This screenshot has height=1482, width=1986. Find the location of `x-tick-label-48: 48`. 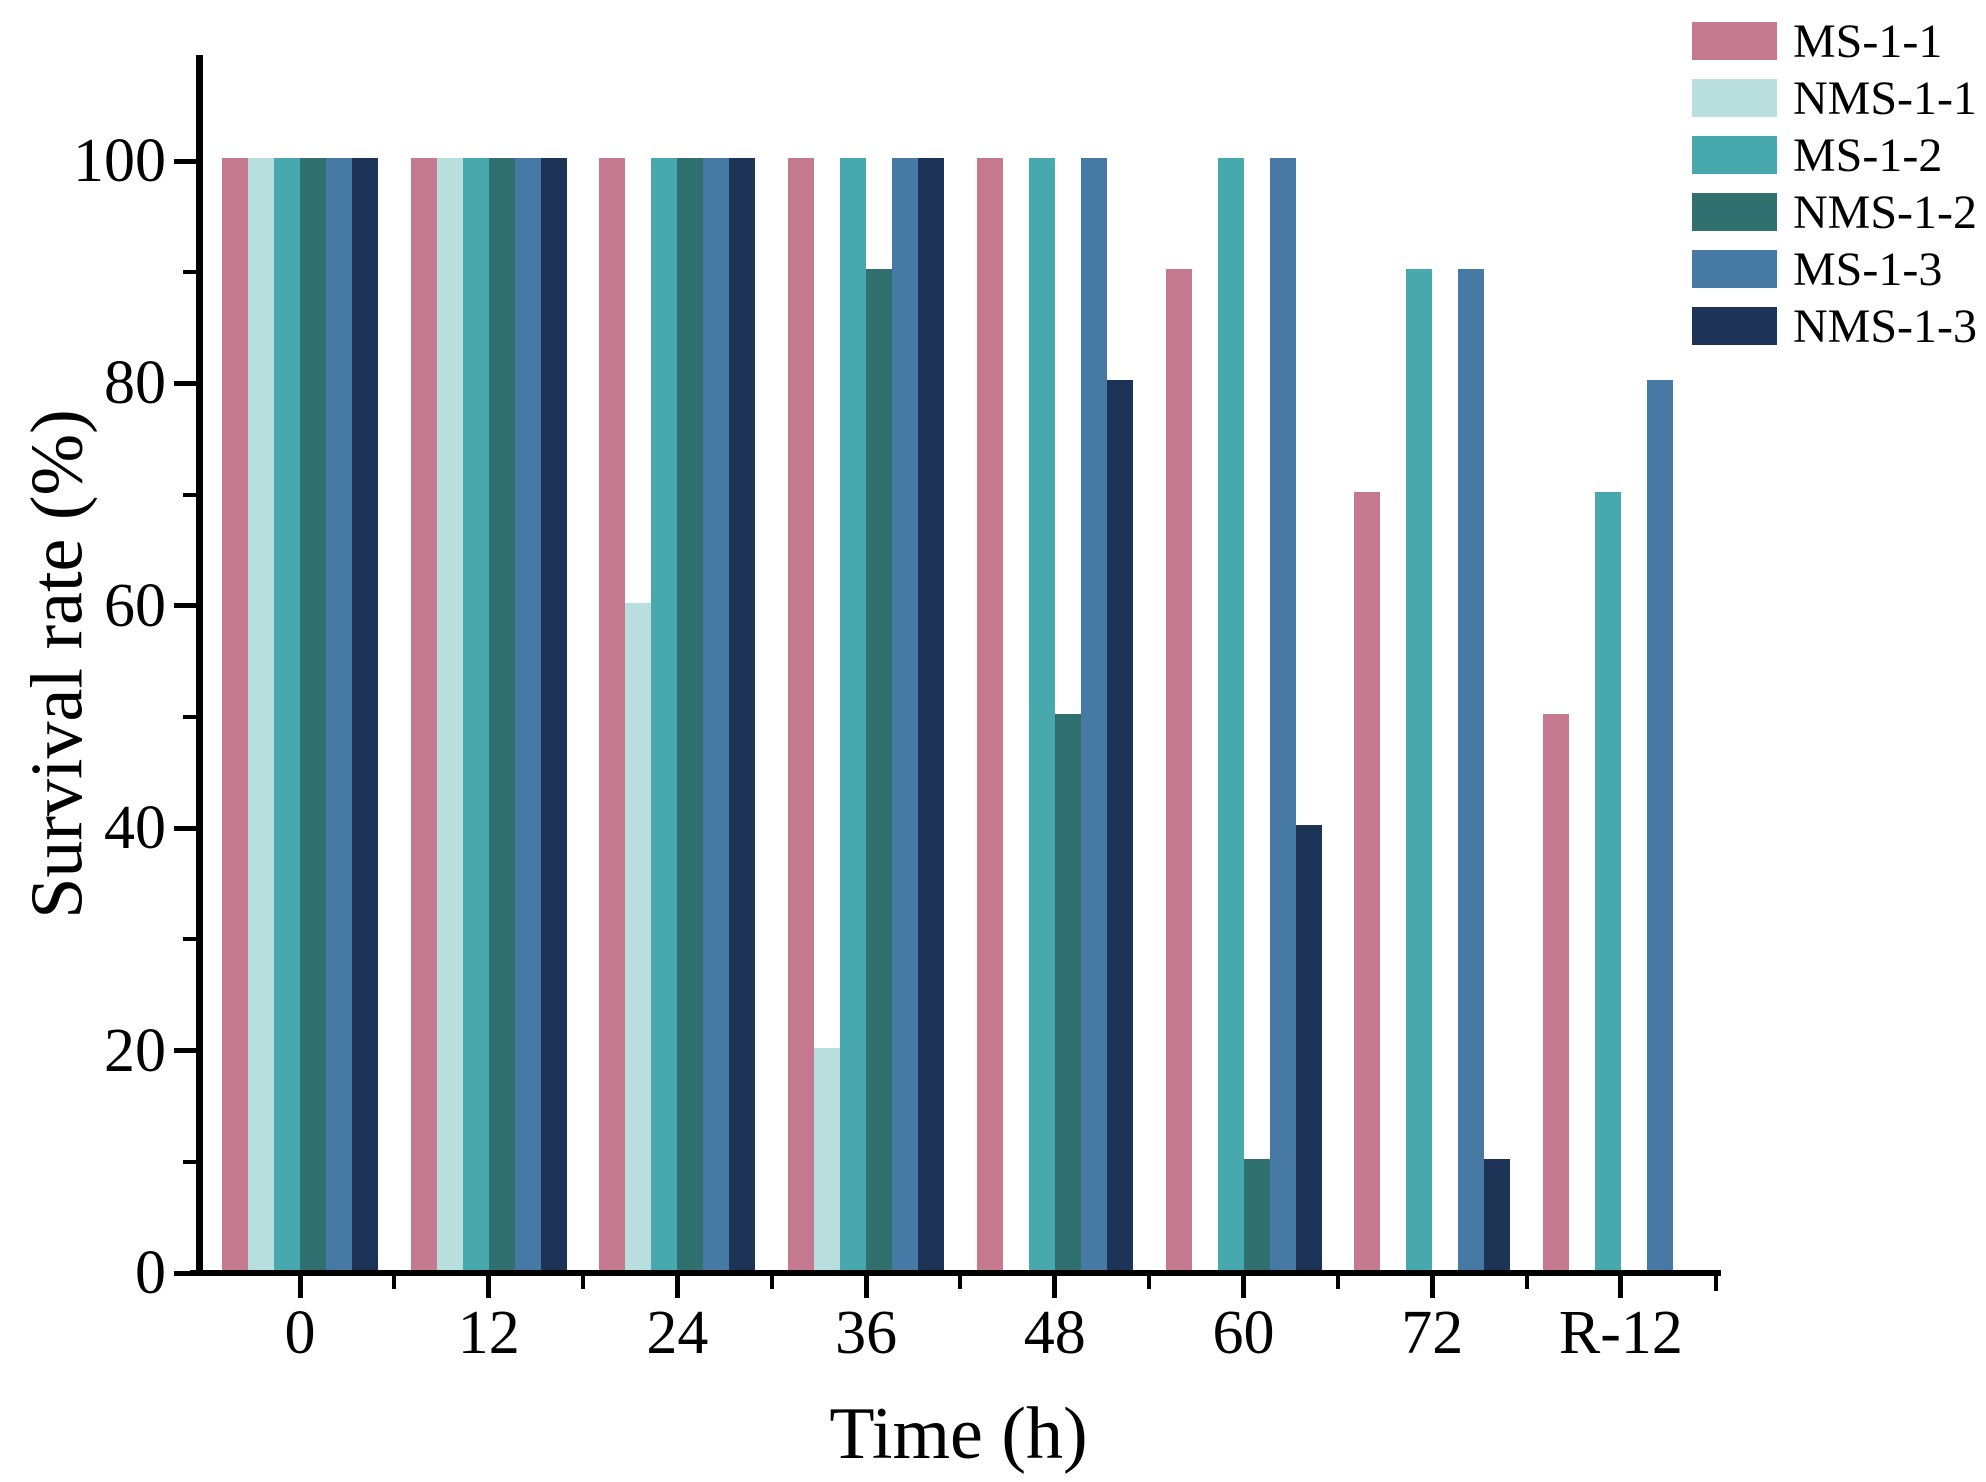

x-tick-label-48: 48 is located at coordinates (1054, 1333).